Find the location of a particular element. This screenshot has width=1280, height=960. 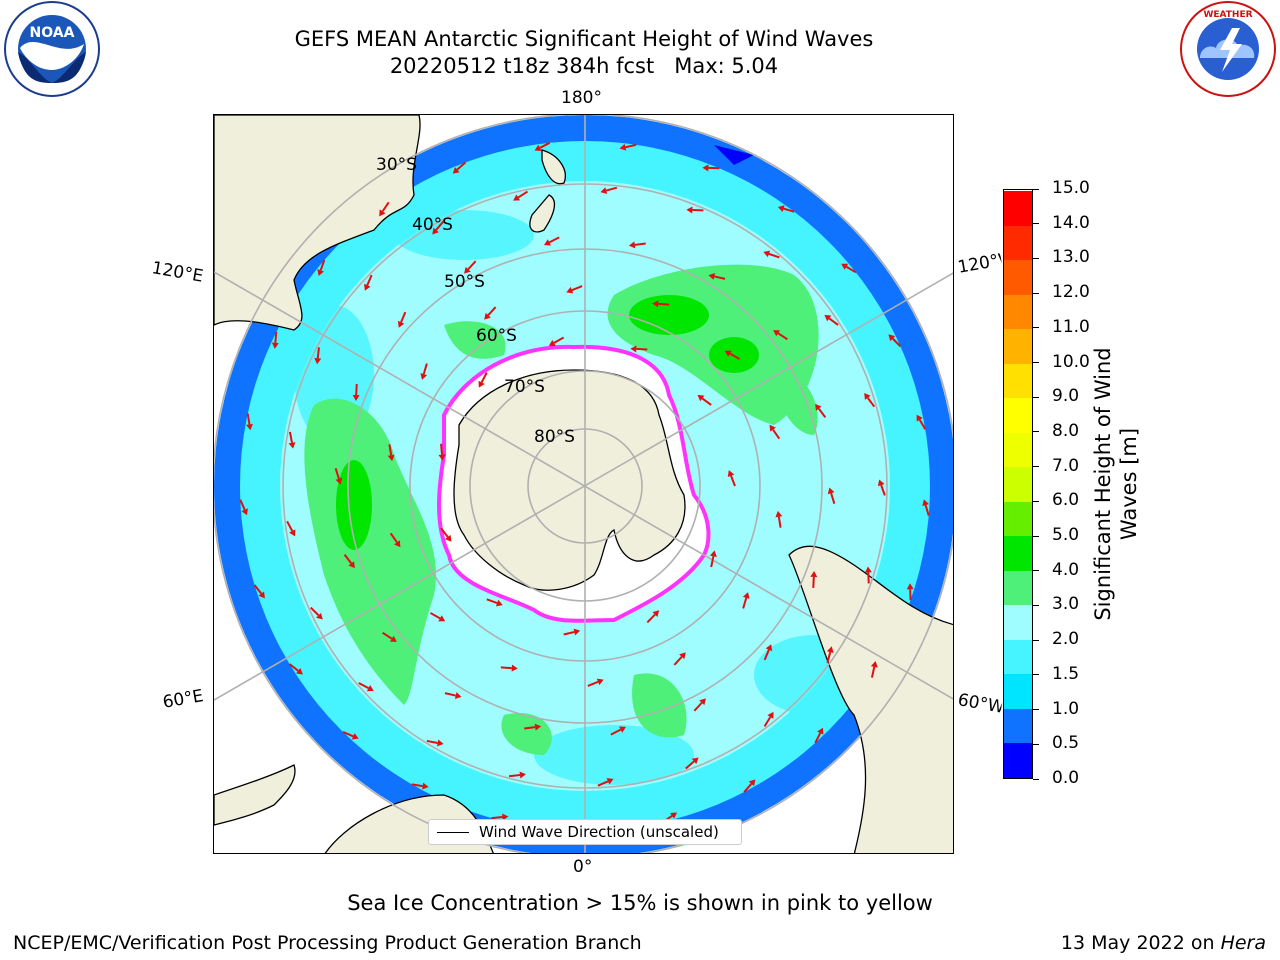

new-zealand-south is located at coordinates (542, 213).